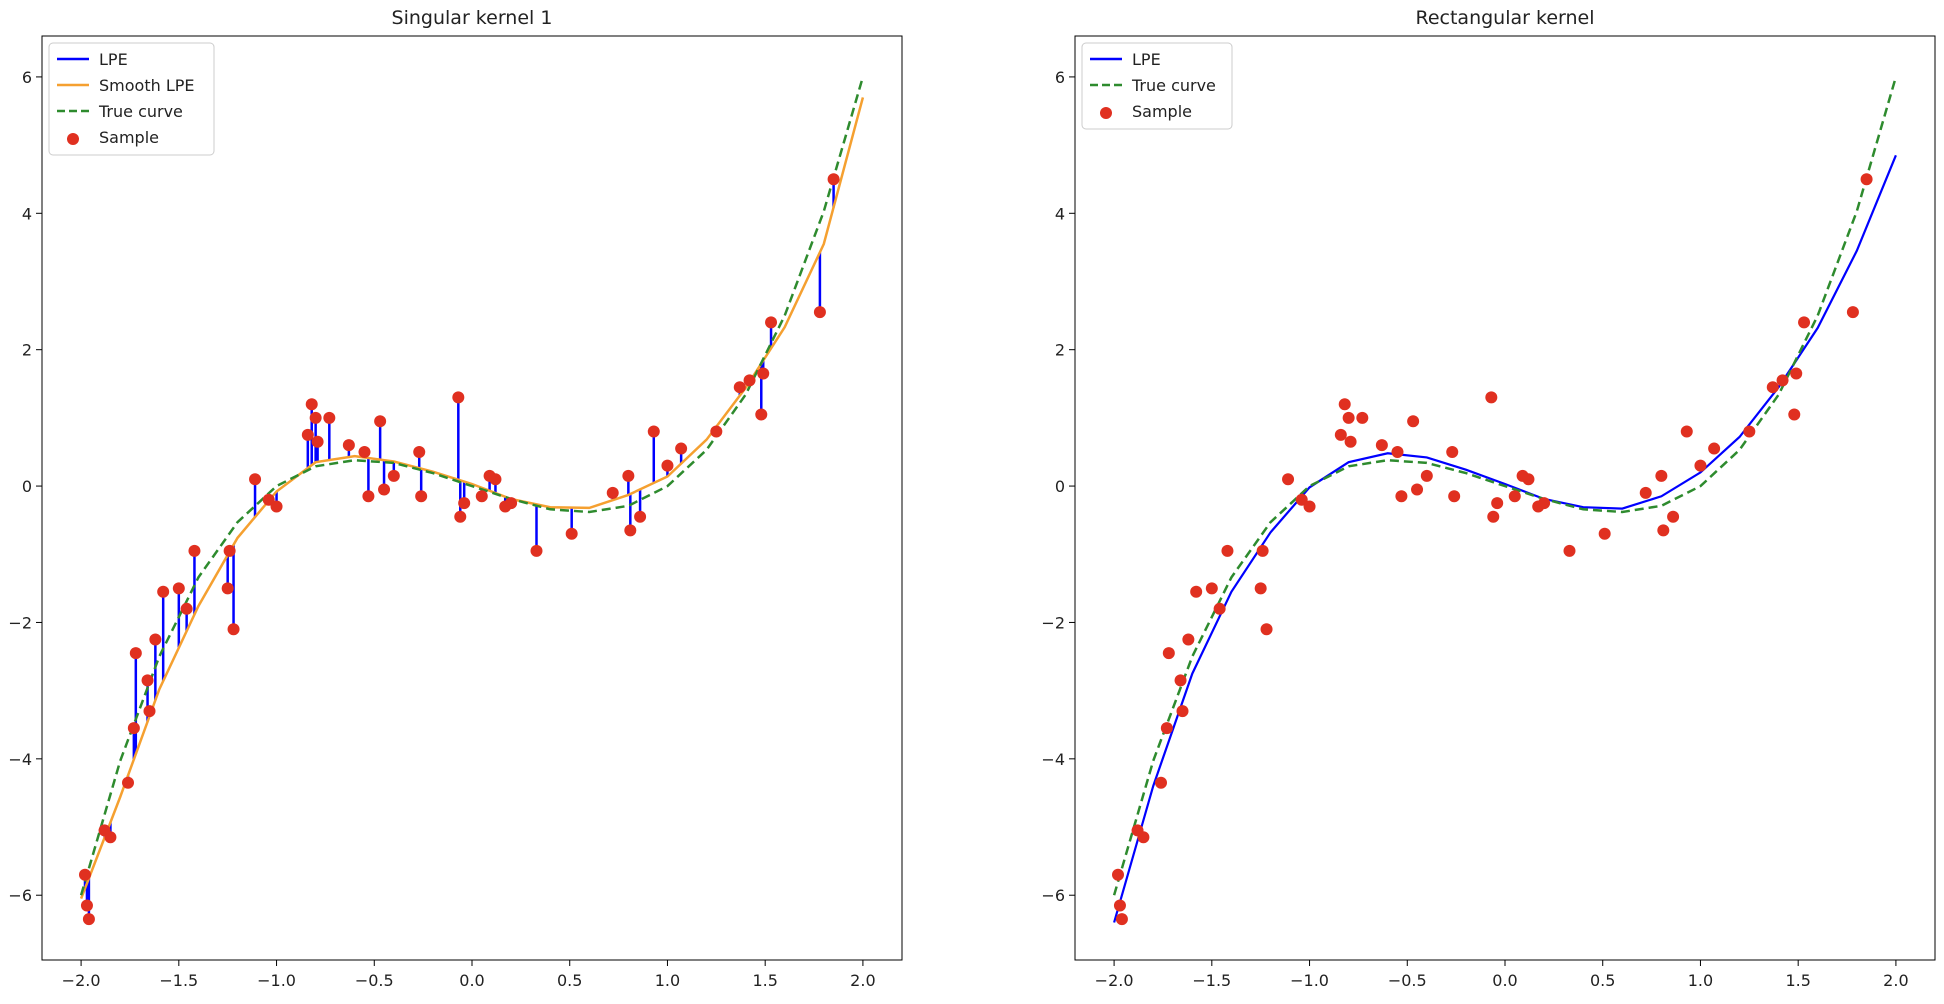 The width and height of the screenshot is (1944, 1004). Describe the element at coordinates (374, 980) in the screenshot. I see `x-tick-label: −0.5` at that location.